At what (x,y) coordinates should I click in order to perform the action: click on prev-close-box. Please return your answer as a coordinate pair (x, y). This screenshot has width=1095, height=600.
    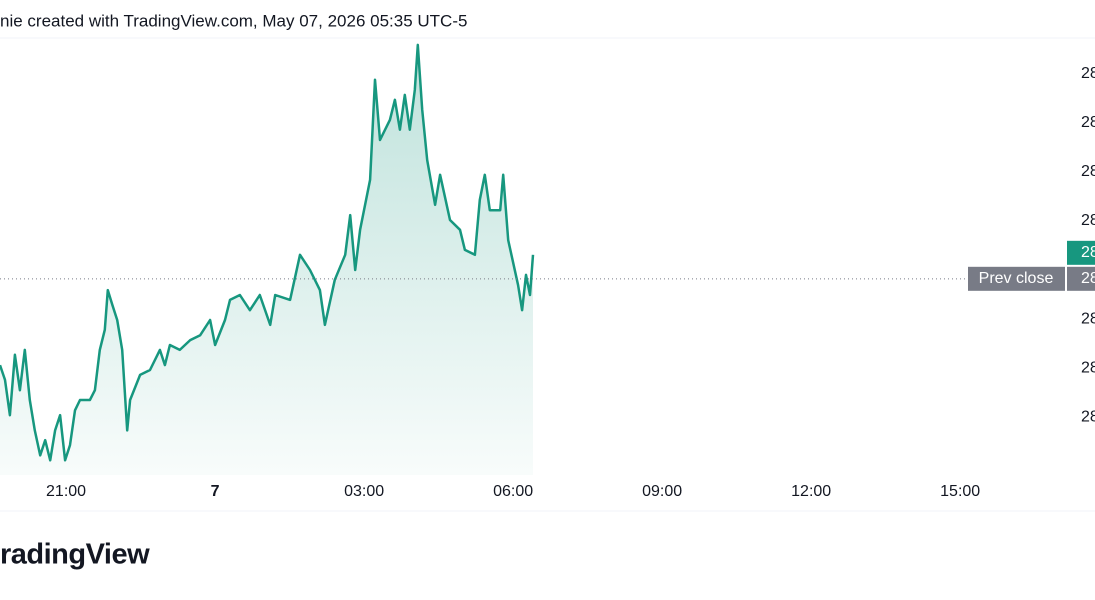
    Looking at the image, I should click on (1016, 278).